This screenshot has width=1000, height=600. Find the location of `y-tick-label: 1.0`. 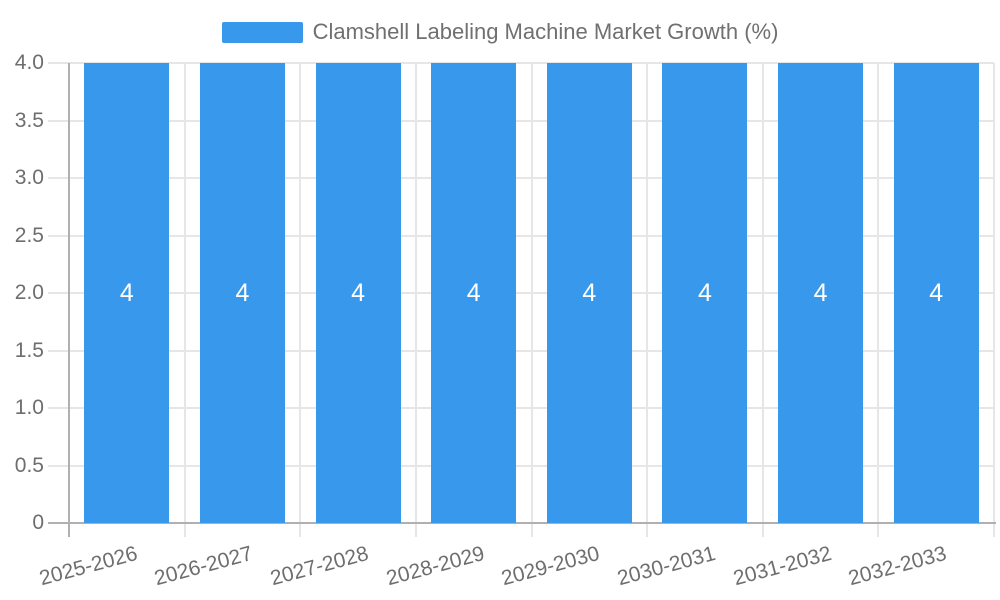

y-tick-label: 1.0 is located at coordinates (29, 407).